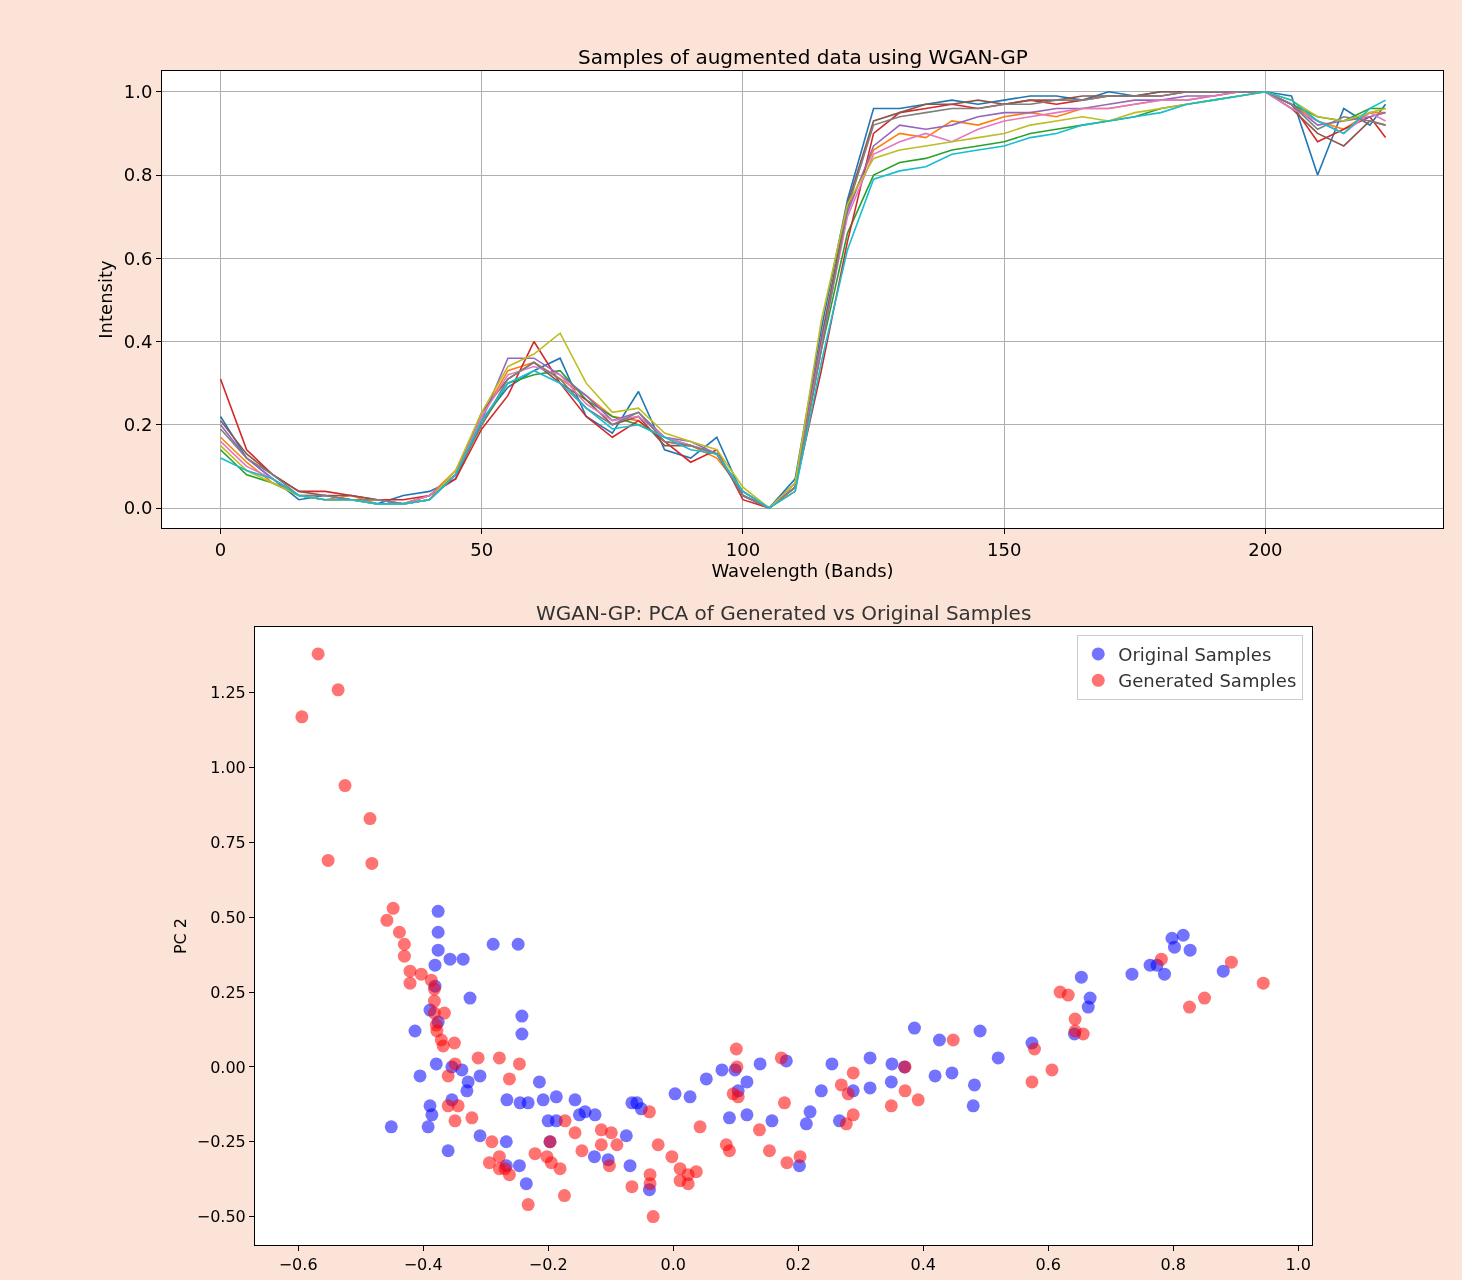 The image size is (1462, 1280). Describe the element at coordinates (673, 1265) in the screenshot. I see `x-tick-label: 0.0` at that location.